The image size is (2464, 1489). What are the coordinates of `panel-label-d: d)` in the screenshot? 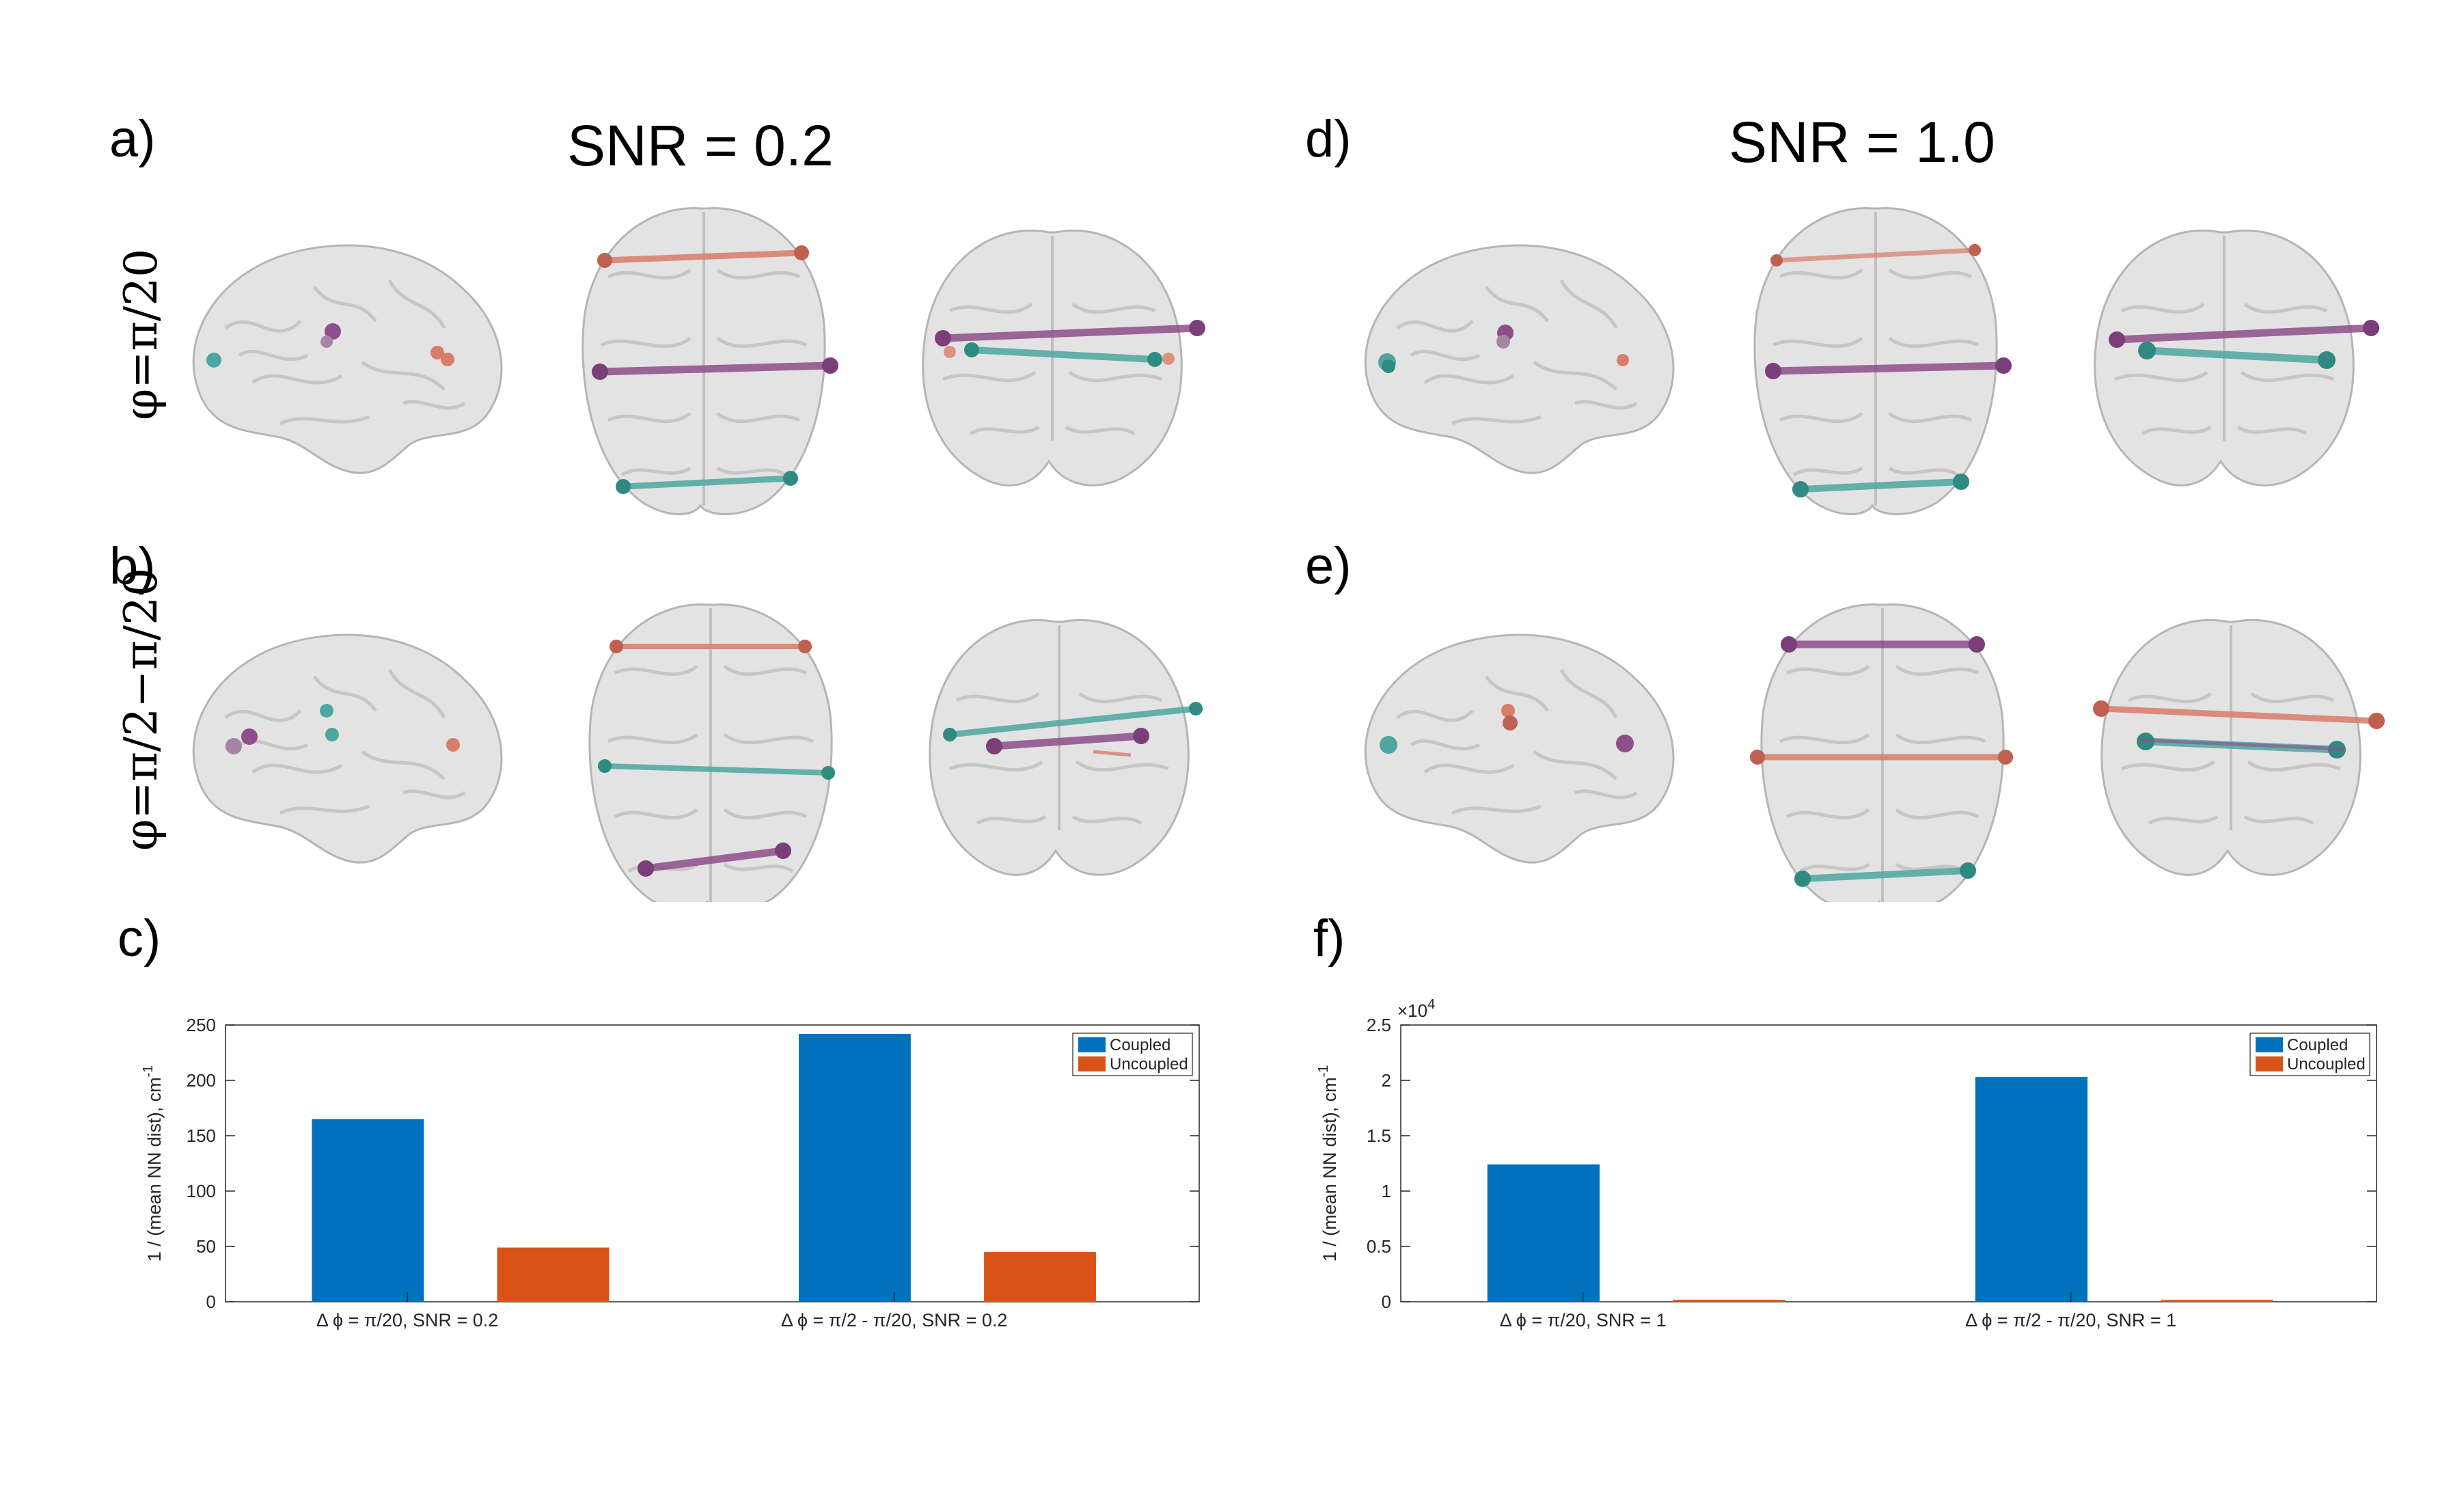 It's located at (1328, 139).